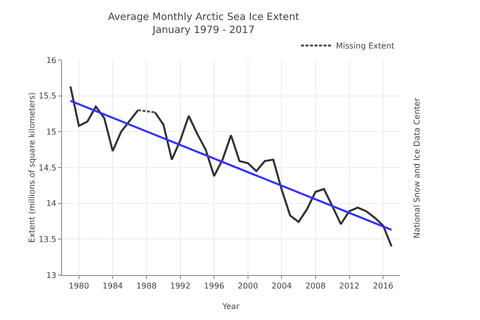 The height and width of the screenshot is (320, 480). Describe the element at coordinates (315, 286) in the screenshot. I see `x-tick-label: 2008` at that location.